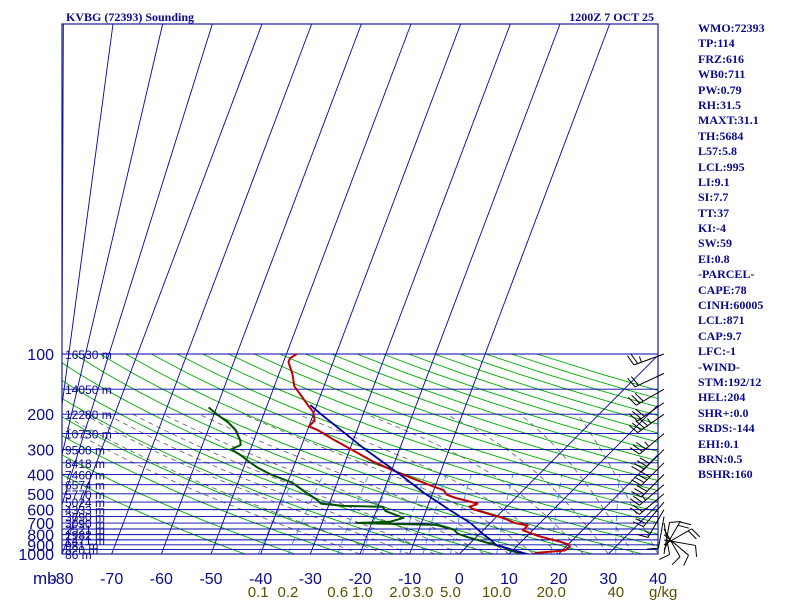  What do you see at coordinates (720, 458) in the screenshot?
I see `index-item: BRN:0.5` at bounding box center [720, 458].